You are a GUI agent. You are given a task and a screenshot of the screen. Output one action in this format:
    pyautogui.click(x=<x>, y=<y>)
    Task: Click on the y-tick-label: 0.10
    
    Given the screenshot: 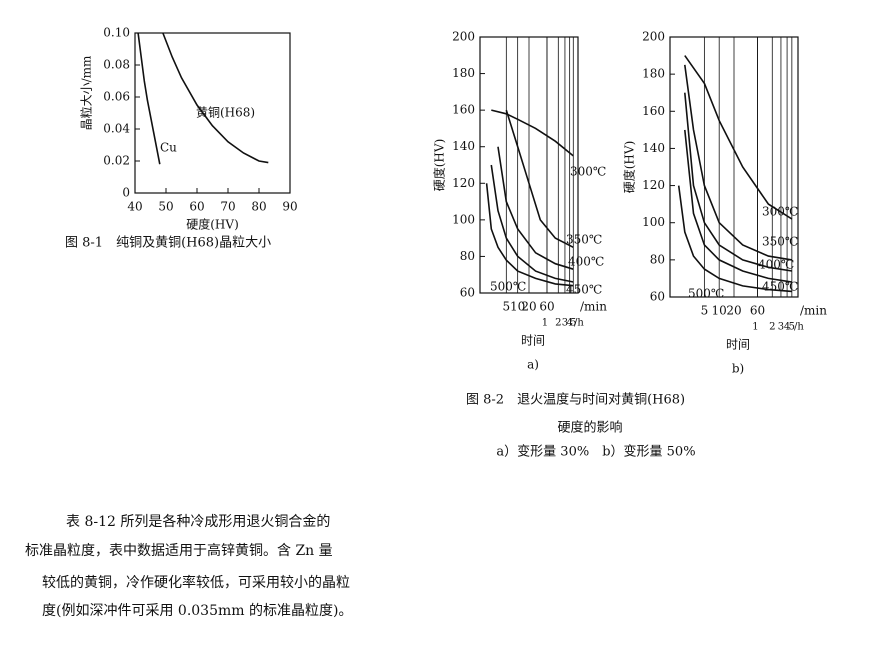 What is the action you would take?
    pyautogui.click(x=116, y=33)
    